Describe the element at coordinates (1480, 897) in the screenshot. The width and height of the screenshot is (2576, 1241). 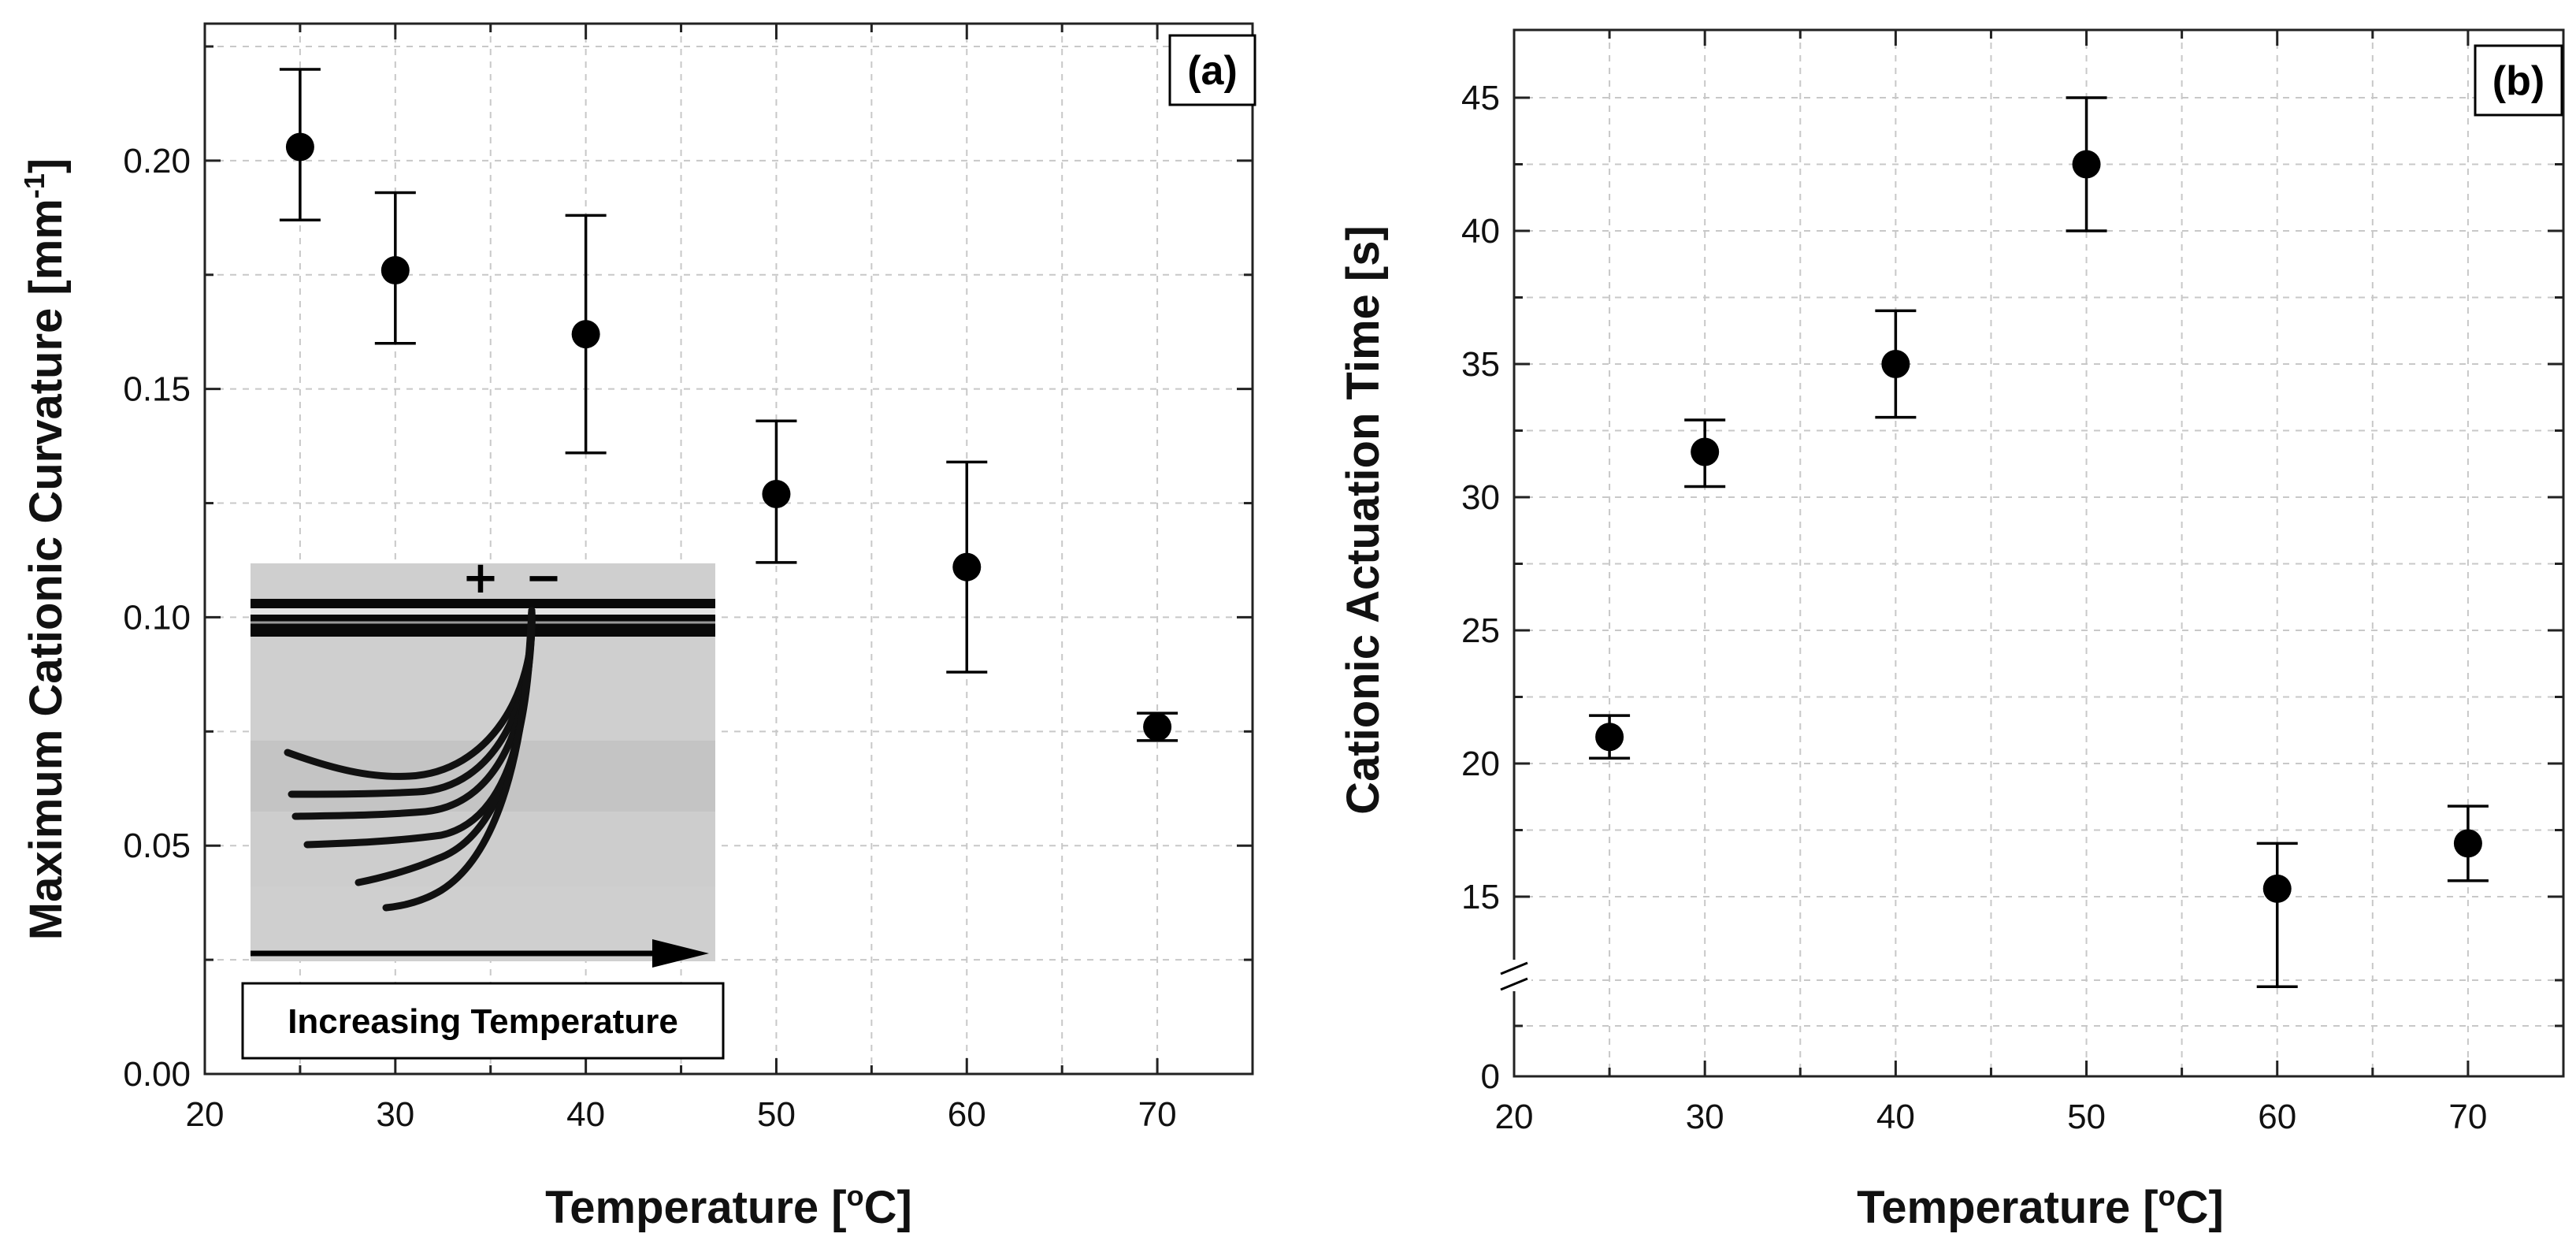
I see `y-tick-label: 15` at that location.